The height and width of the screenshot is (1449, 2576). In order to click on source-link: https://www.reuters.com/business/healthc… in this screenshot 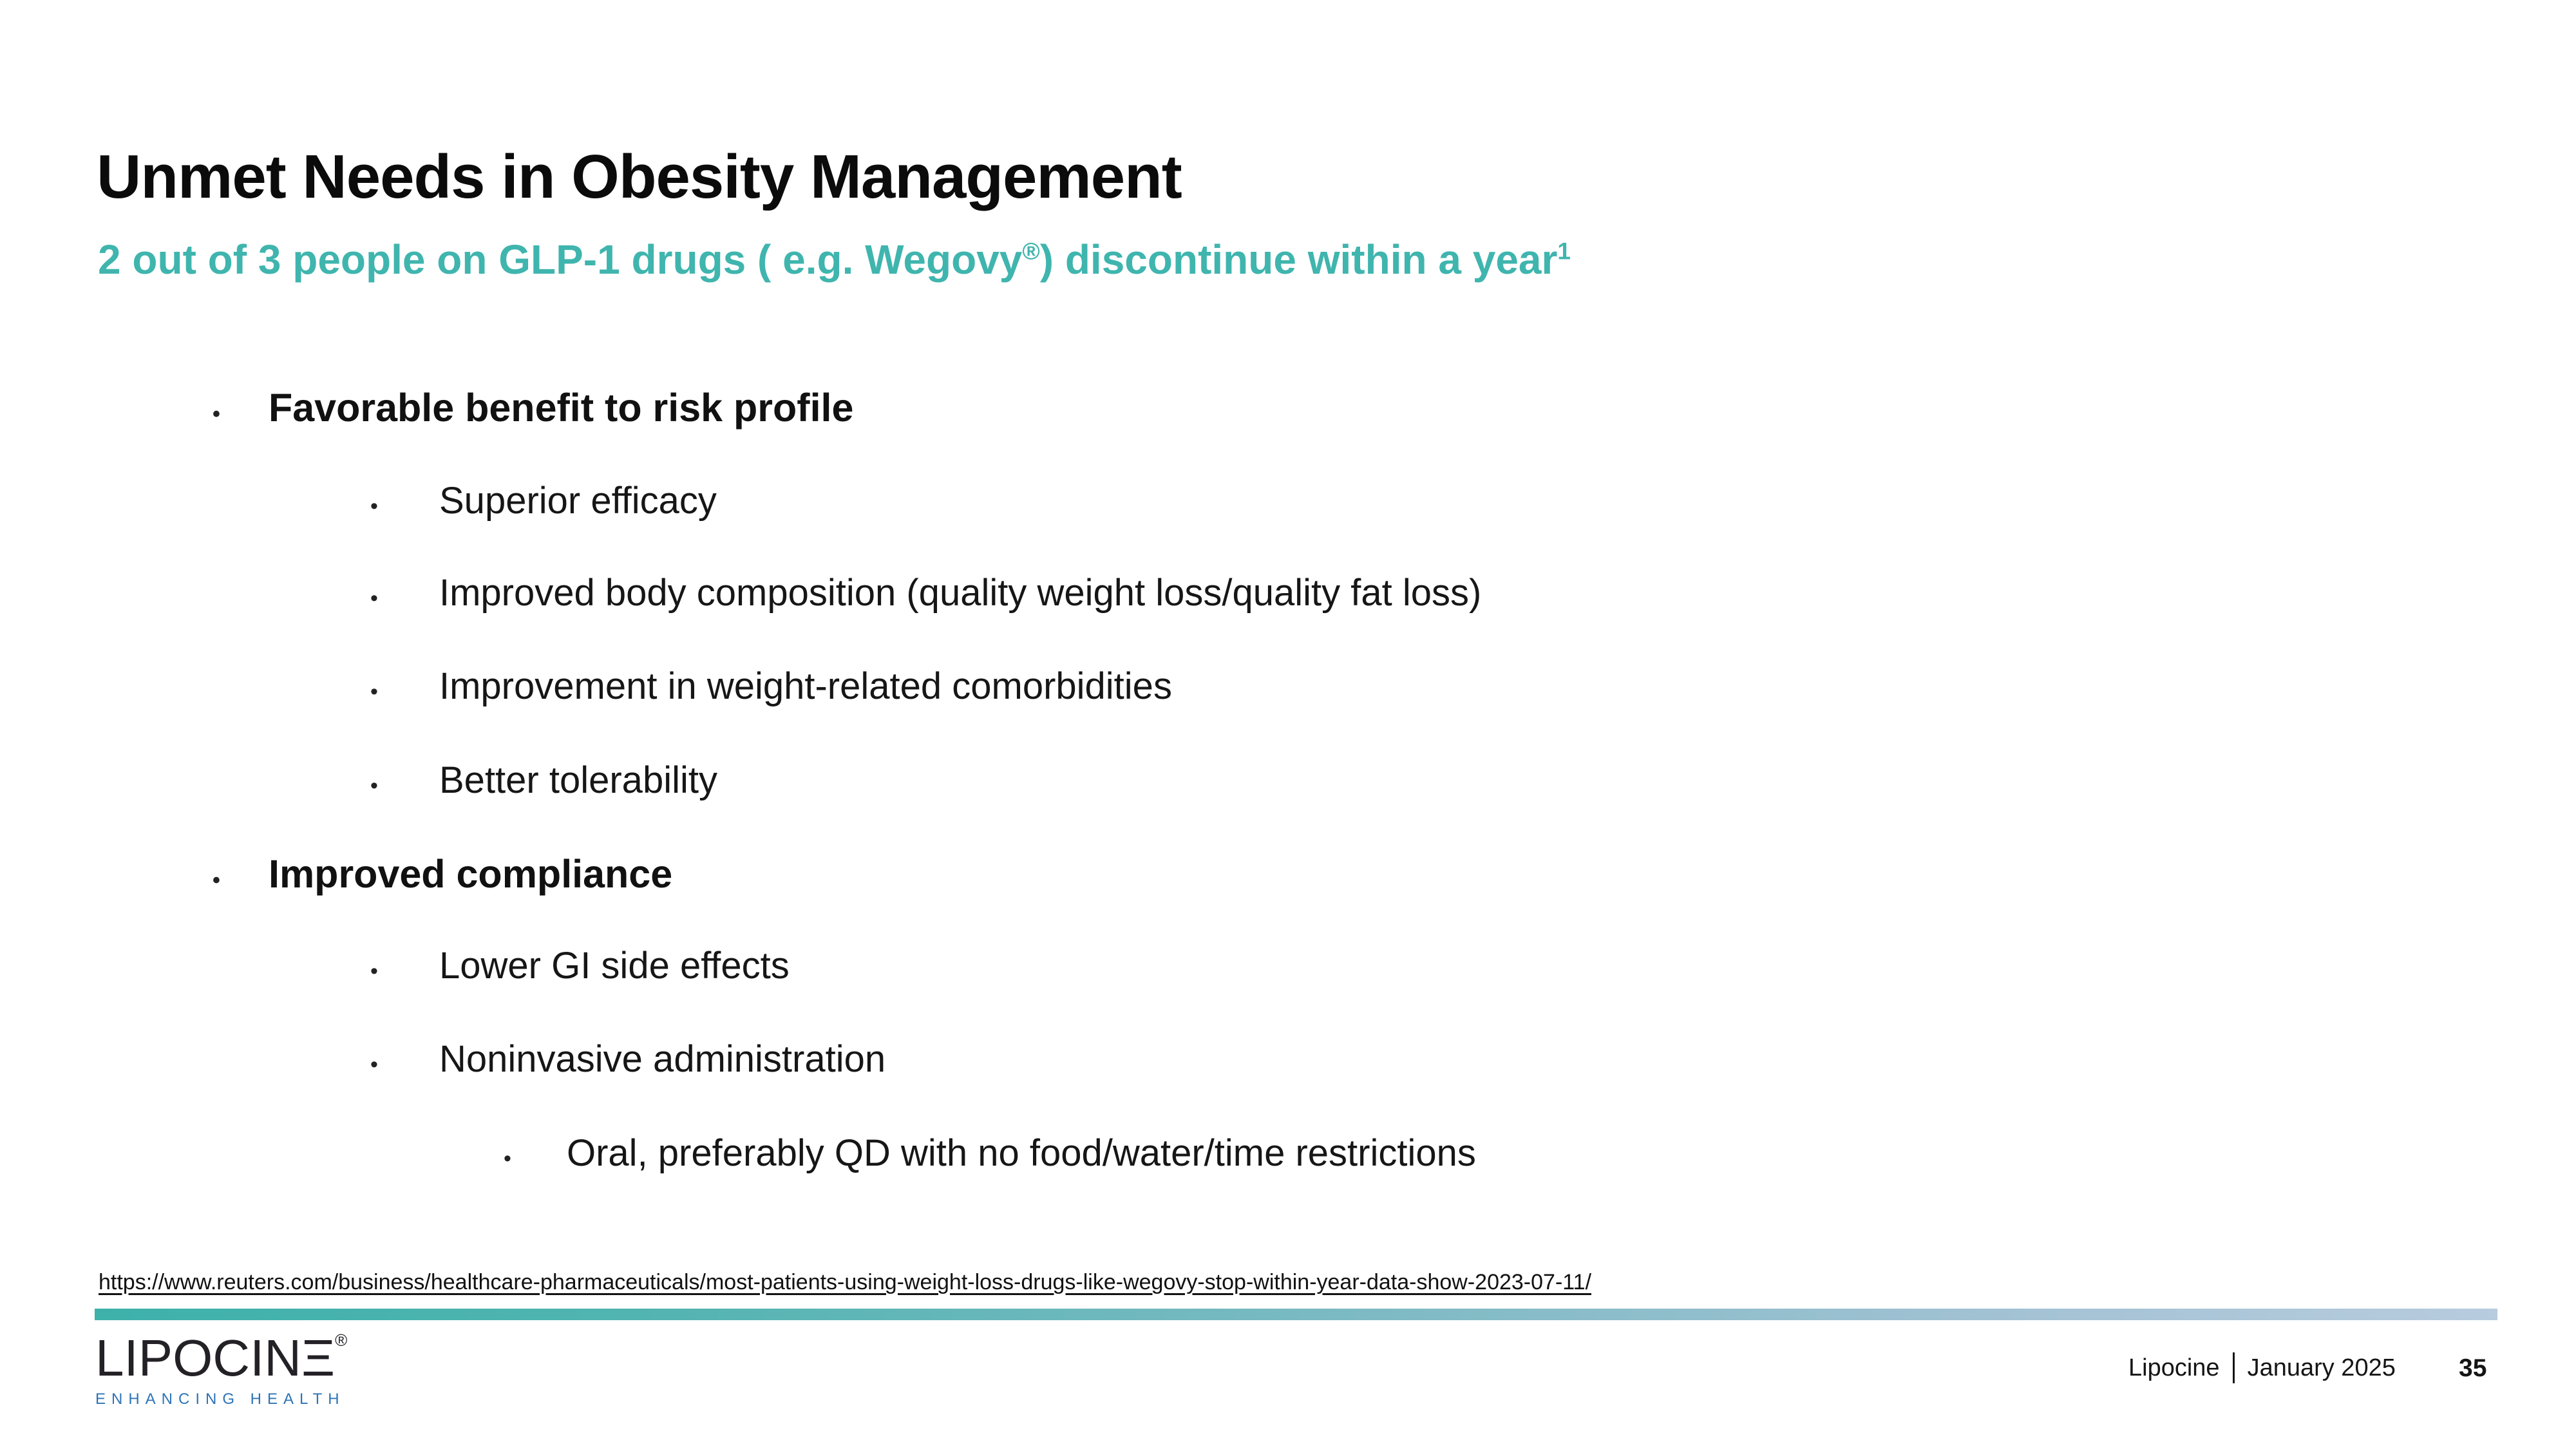, I will do `click(846, 1282)`.